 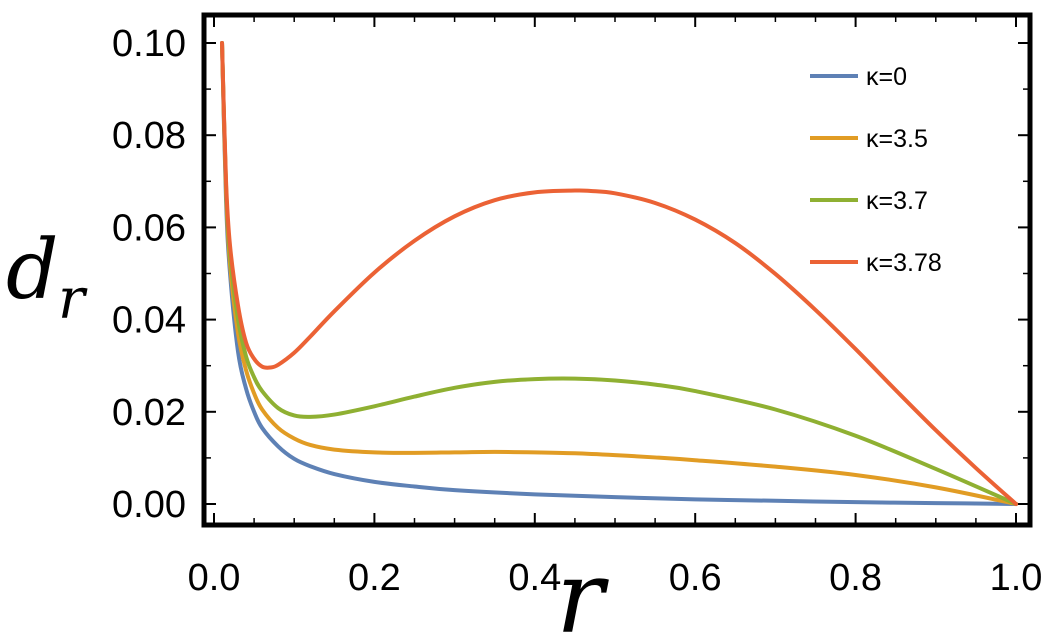 I want to click on x-tick-label: 1.0, so click(x=1016, y=578).